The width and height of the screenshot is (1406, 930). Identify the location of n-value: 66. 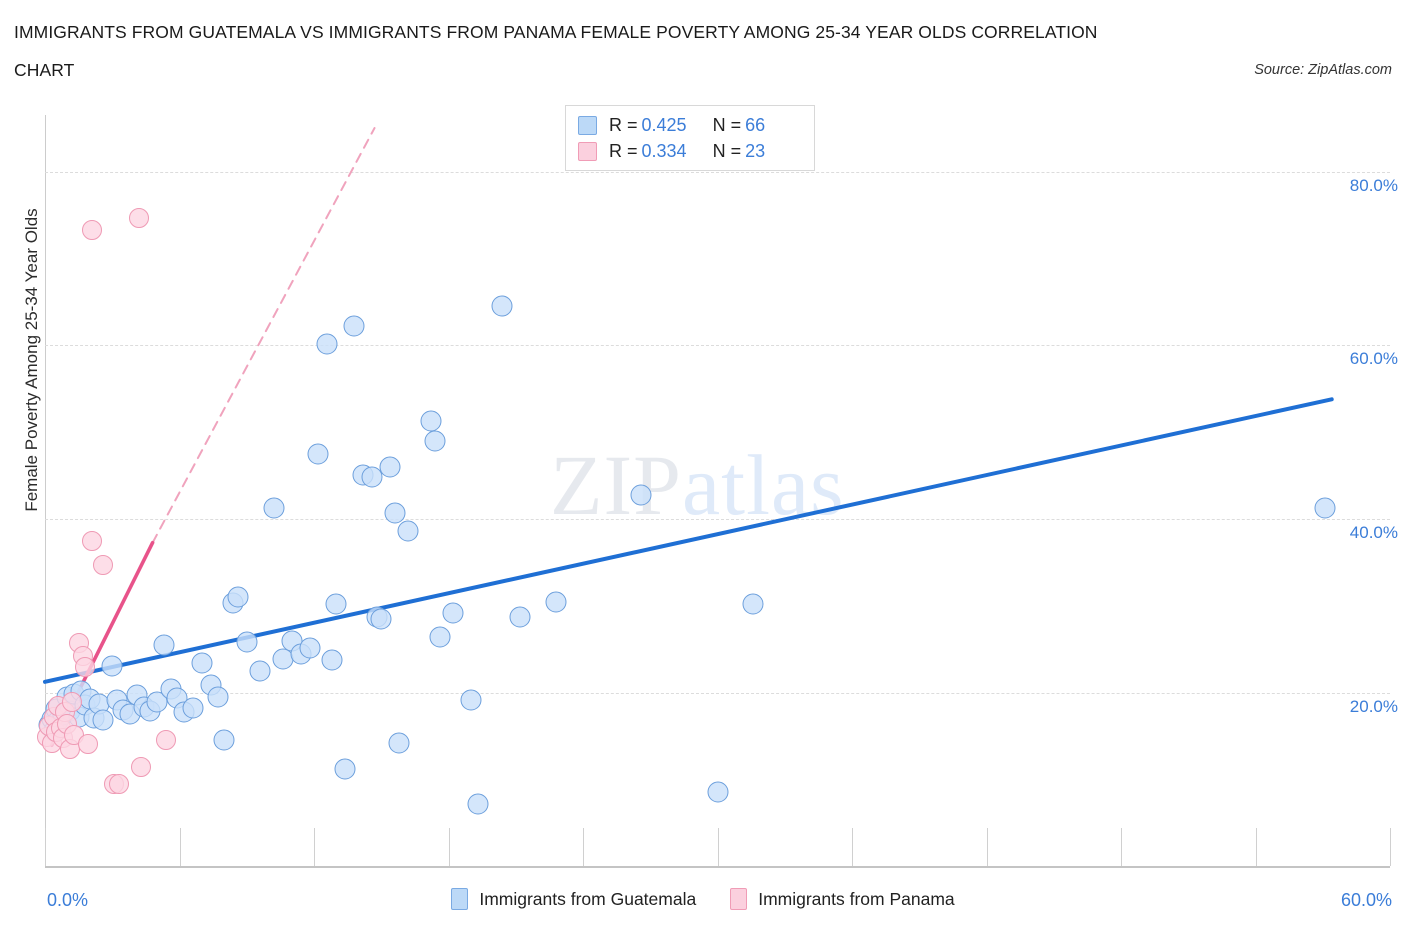
(755, 124).